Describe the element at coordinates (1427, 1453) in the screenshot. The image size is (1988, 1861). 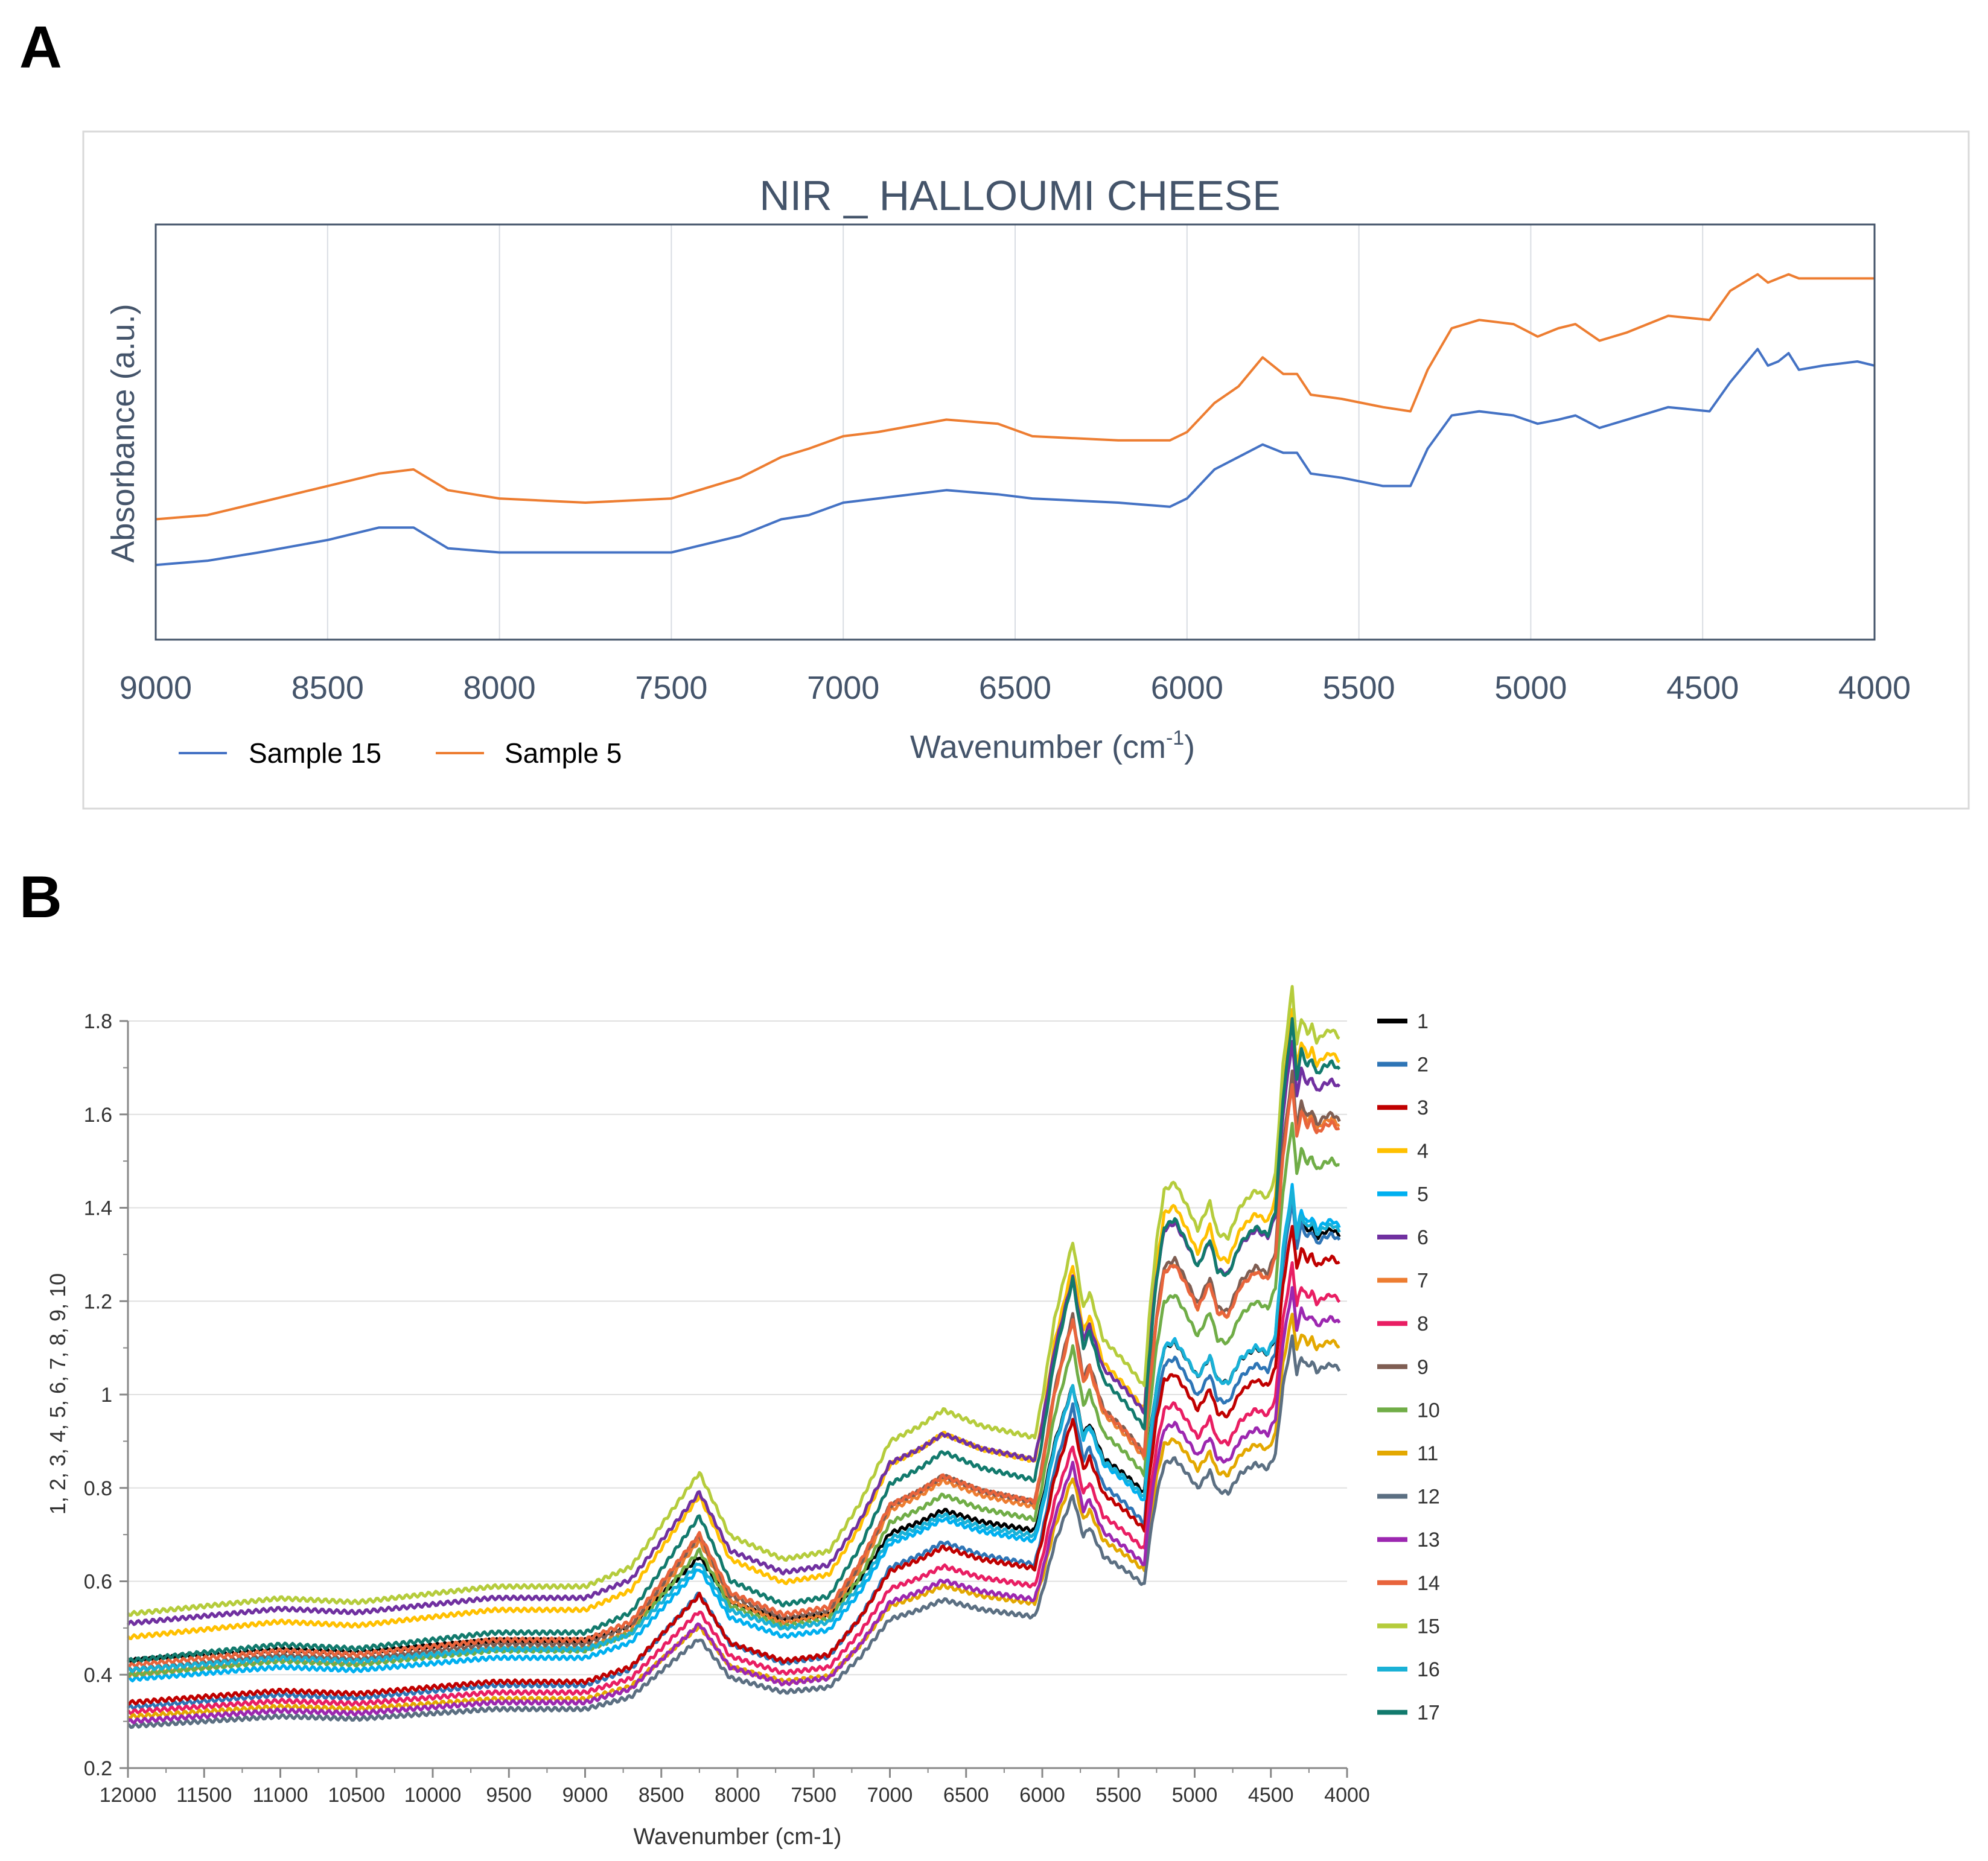
I see `chart-b-legend-label: 11` at that location.